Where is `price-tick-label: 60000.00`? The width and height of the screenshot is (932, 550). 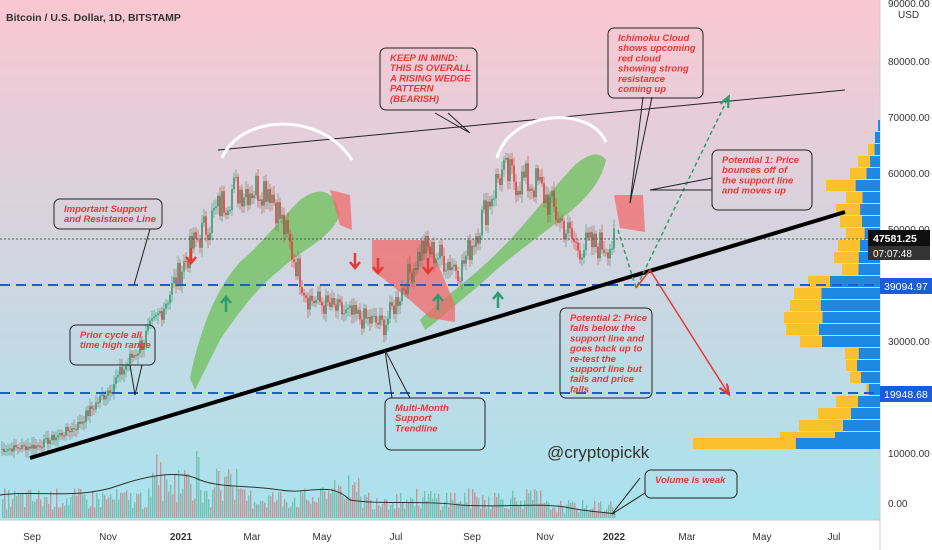 price-tick-label: 60000.00 is located at coordinates (909, 174).